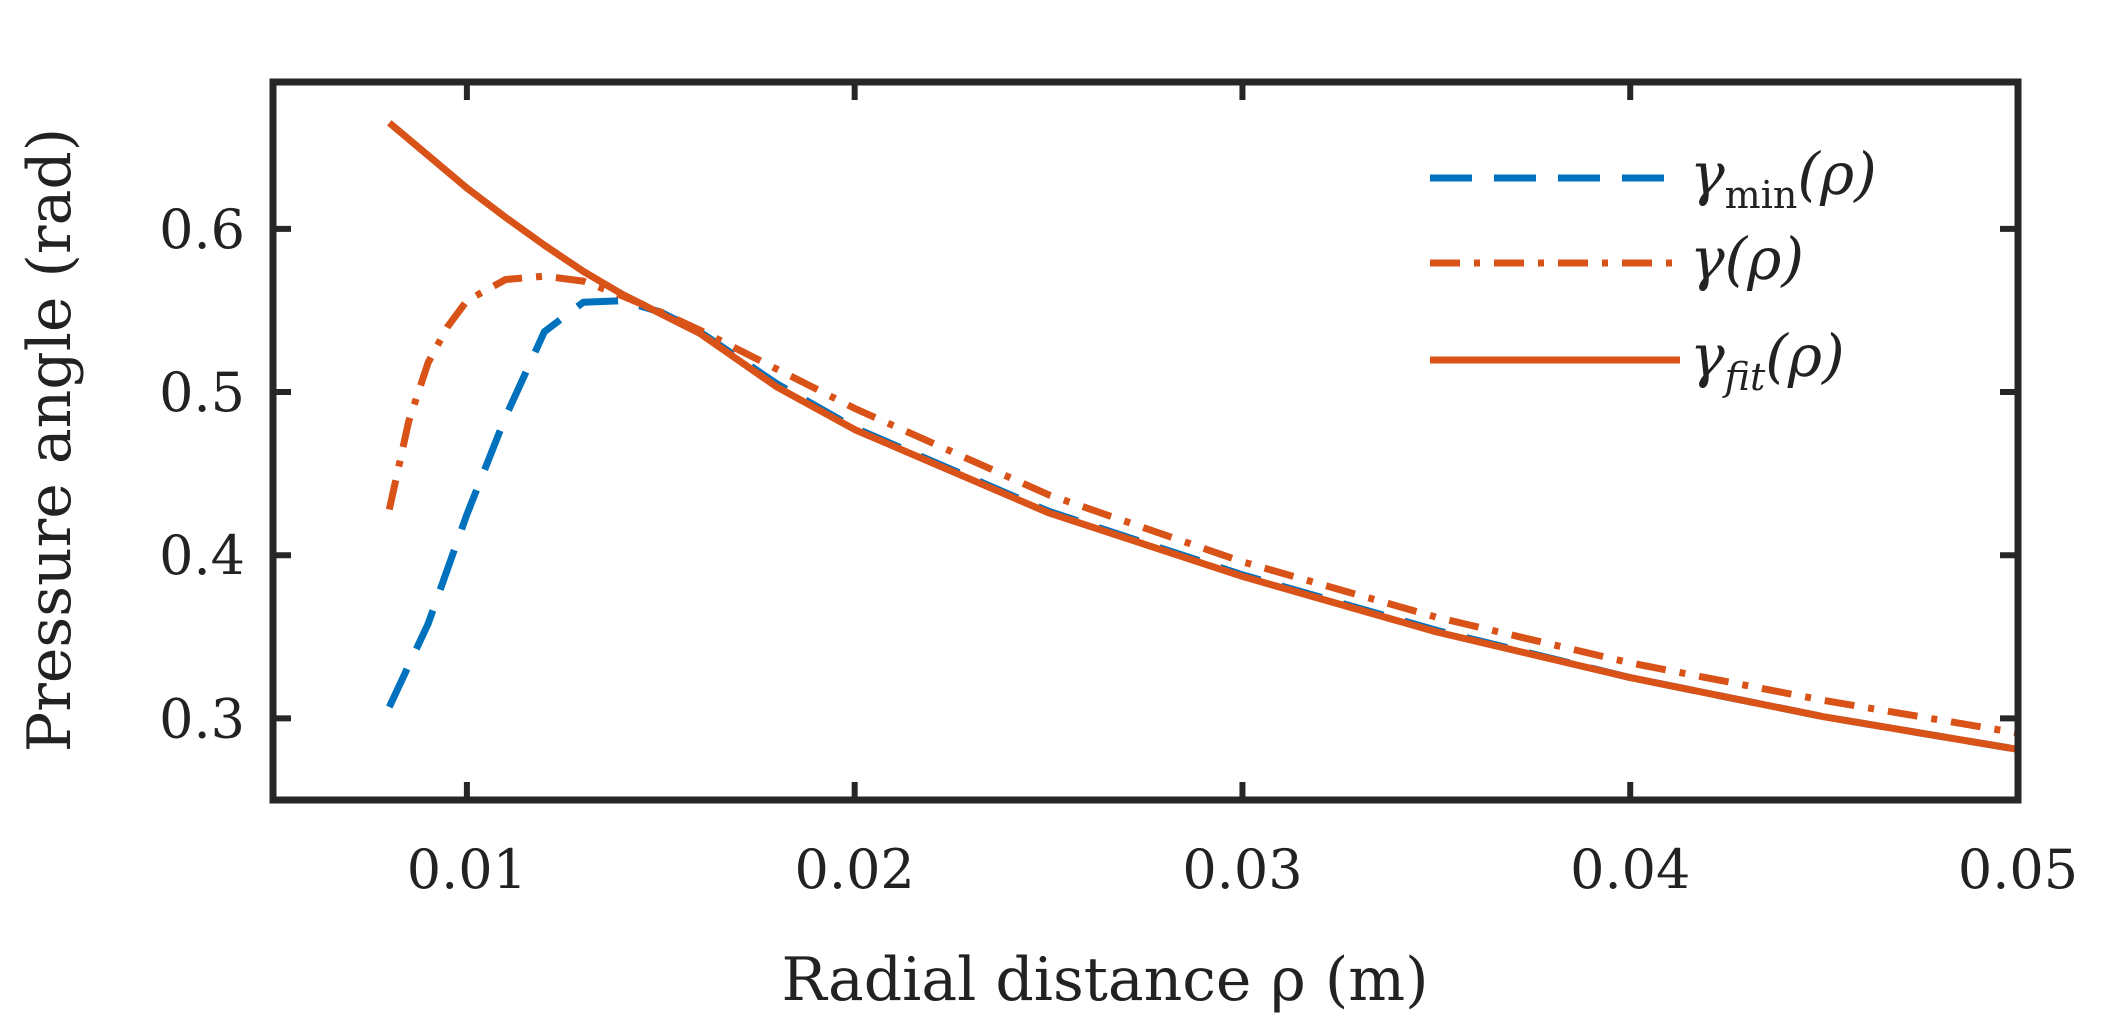 The width and height of the screenshot is (2109, 1034). I want to click on y-tick-label: 0.4, so click(202, 555).